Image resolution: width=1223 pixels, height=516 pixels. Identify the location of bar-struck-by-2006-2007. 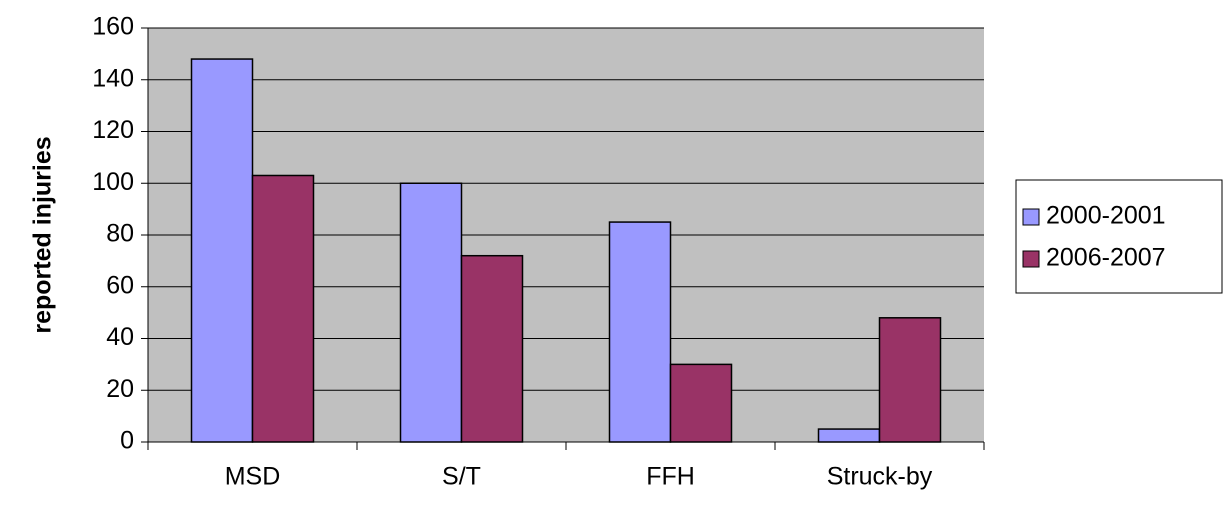
(910, 380).